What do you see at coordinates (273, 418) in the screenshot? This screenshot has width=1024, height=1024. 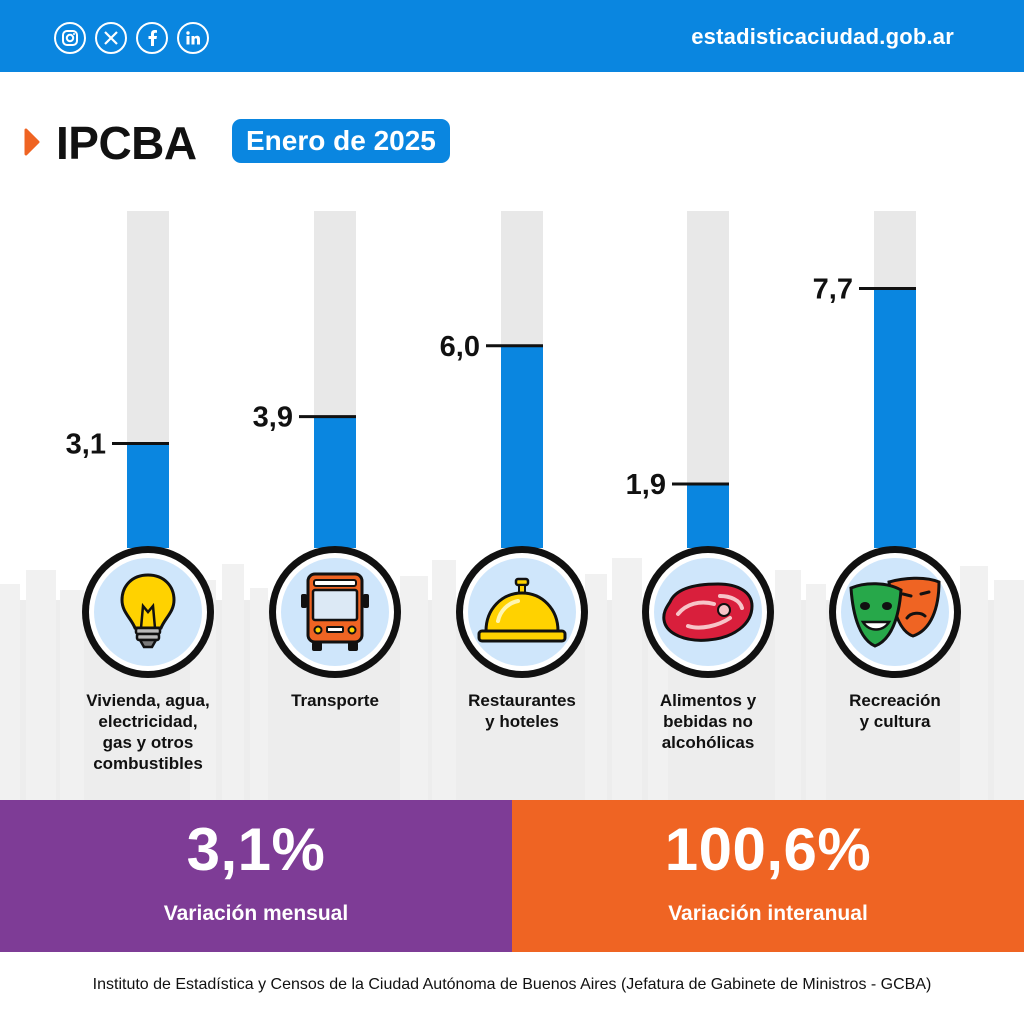 I see `data-label-transporte: 3,9` at bounding box center [273, 418].